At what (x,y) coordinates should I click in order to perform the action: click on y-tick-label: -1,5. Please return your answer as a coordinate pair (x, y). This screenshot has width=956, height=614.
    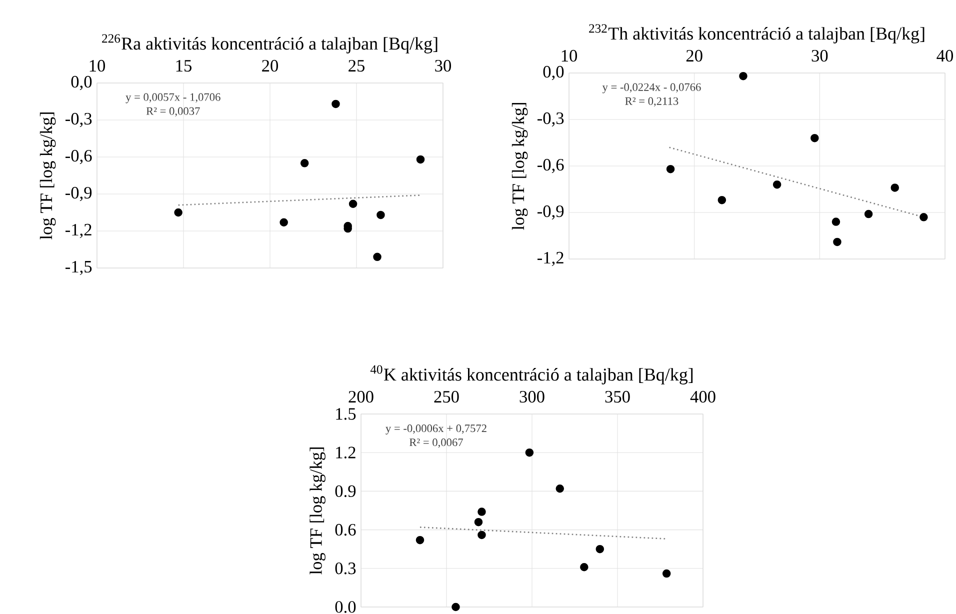
    Looking at the image, I should click on (79, 268).